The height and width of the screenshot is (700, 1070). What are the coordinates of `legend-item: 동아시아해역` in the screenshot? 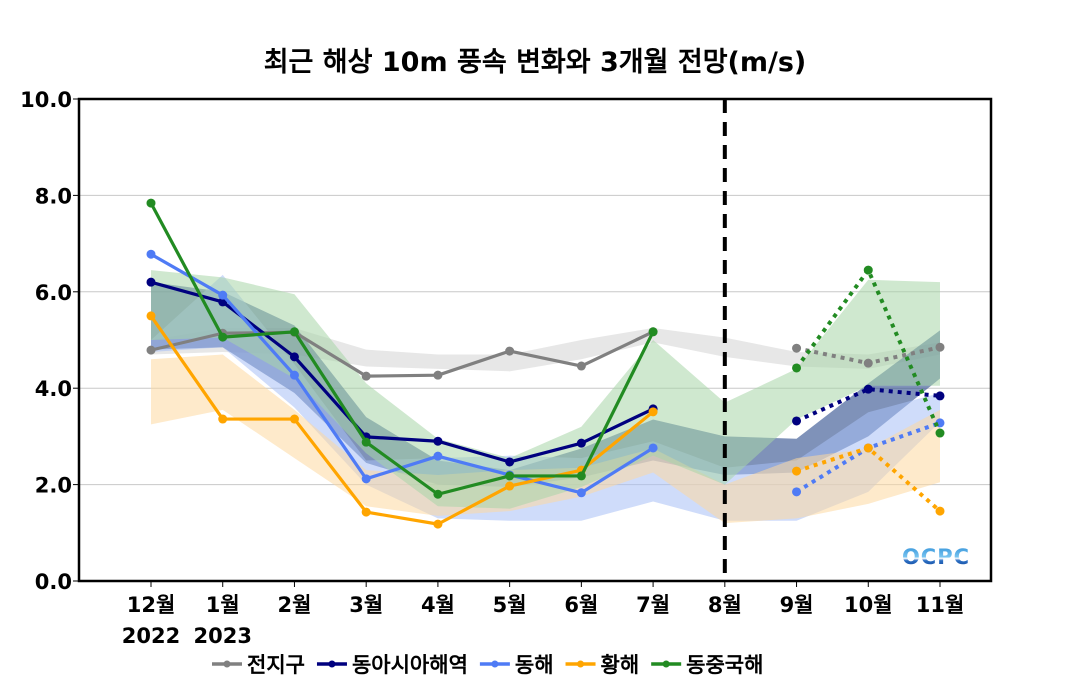 It's located at (392, 665).